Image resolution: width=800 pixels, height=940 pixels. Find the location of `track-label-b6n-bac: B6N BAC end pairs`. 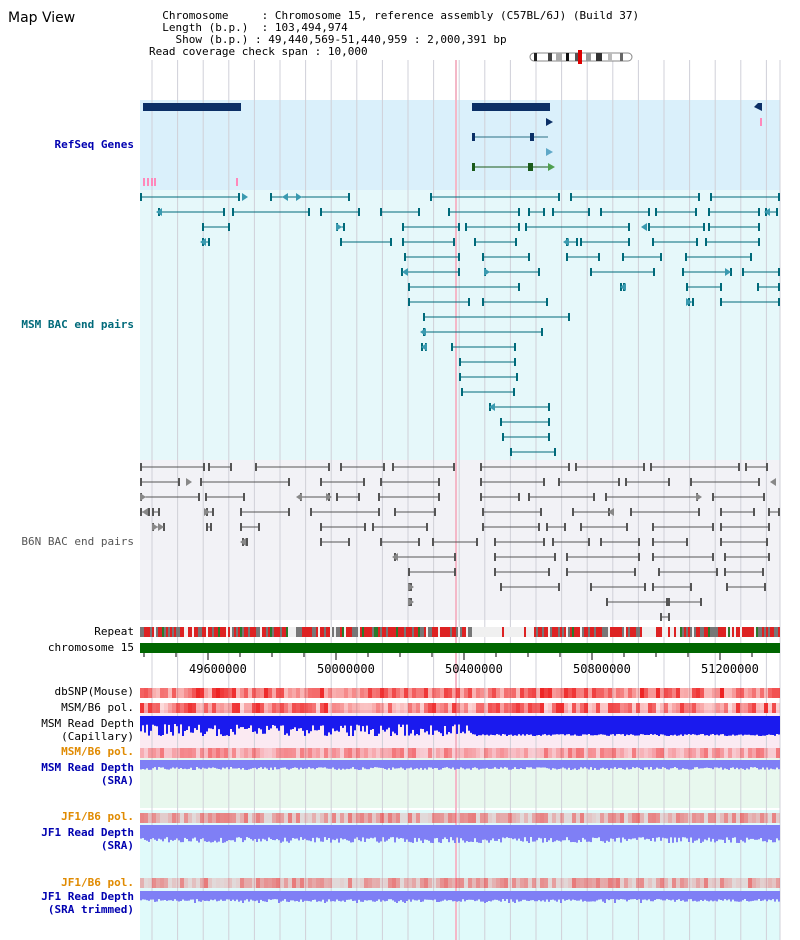

track-label-b6n-bac: B6N BAC end pairs is located at coordinates (77, 541).